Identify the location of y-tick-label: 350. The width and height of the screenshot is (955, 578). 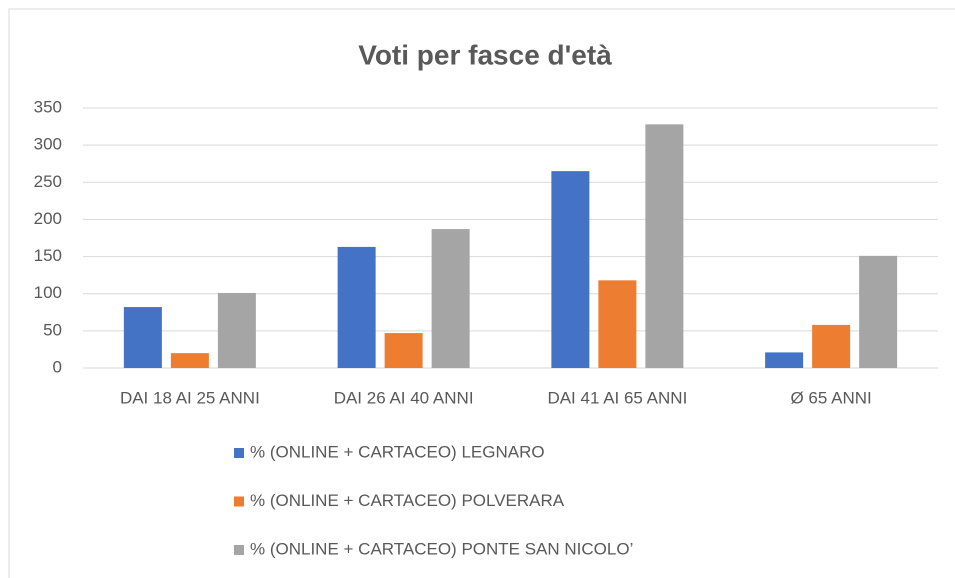
(48, 106).